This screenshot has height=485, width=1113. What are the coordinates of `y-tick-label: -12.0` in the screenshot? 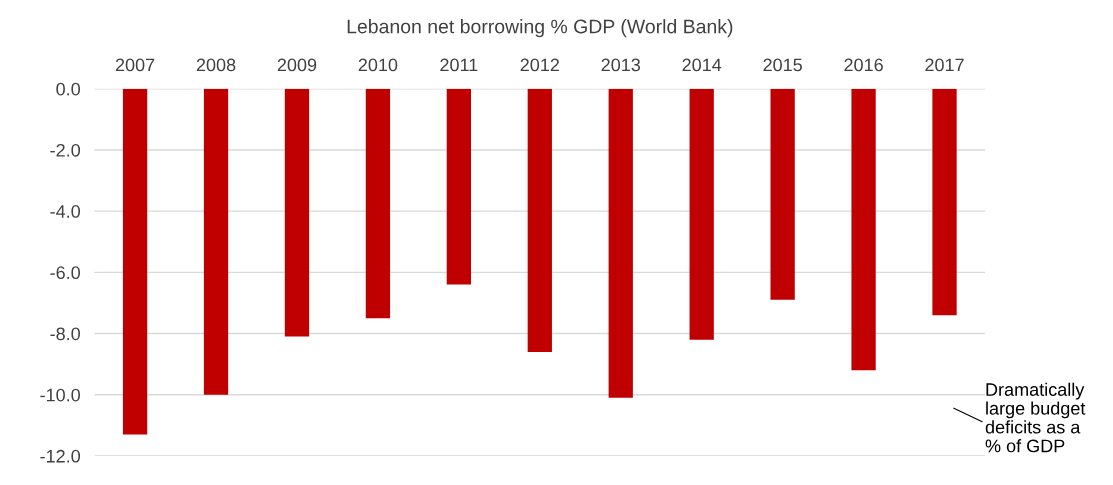 It's located at (60, 456).